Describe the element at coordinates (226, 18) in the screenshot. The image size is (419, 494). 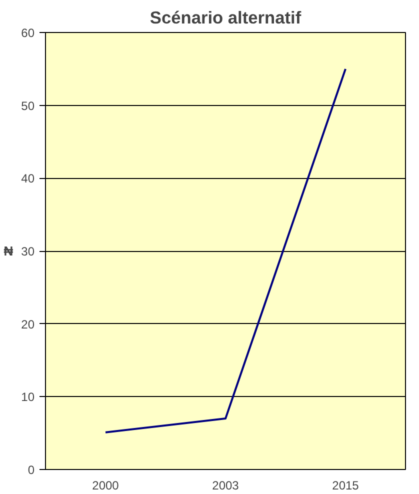
I see `chart-title: Scénario alternatif` at that location.